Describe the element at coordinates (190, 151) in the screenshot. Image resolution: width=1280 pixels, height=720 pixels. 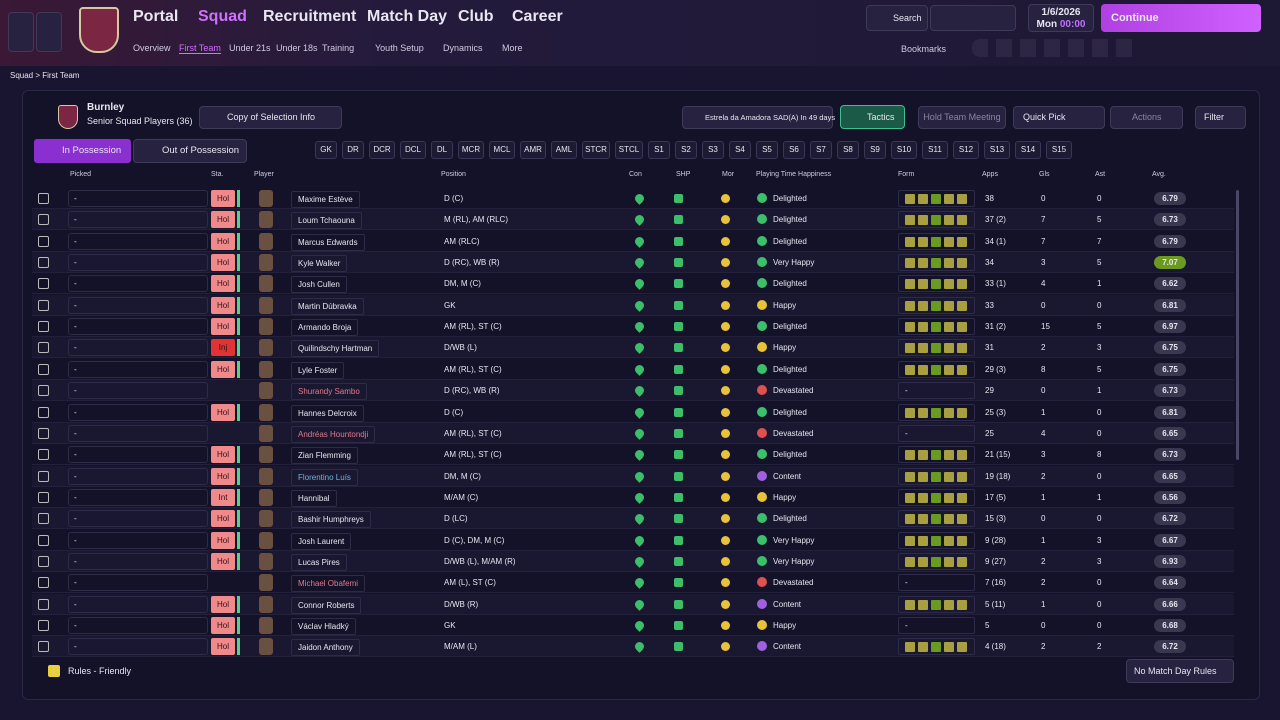
I see `out-possession-tab: Out of Possession` at that location.